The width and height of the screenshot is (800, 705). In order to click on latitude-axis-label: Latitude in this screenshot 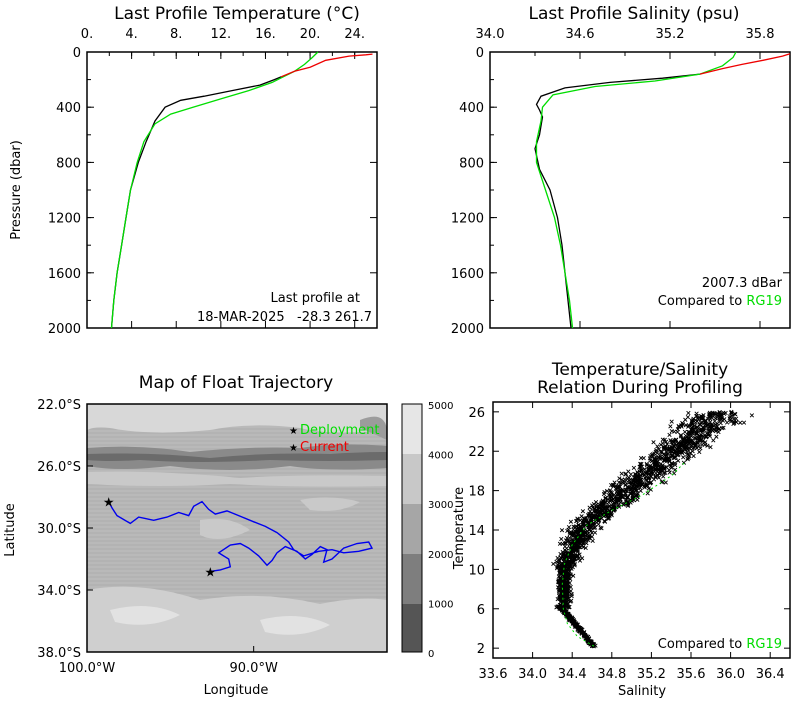, I will do `click(10, 530)`.